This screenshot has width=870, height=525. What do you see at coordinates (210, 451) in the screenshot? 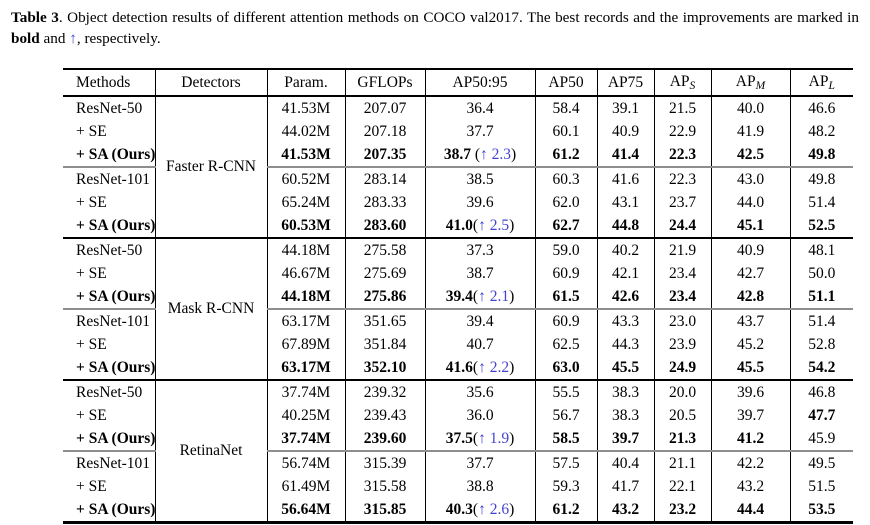
I see `detector-cell: RetinaNet` at bounding box center [210, 451].